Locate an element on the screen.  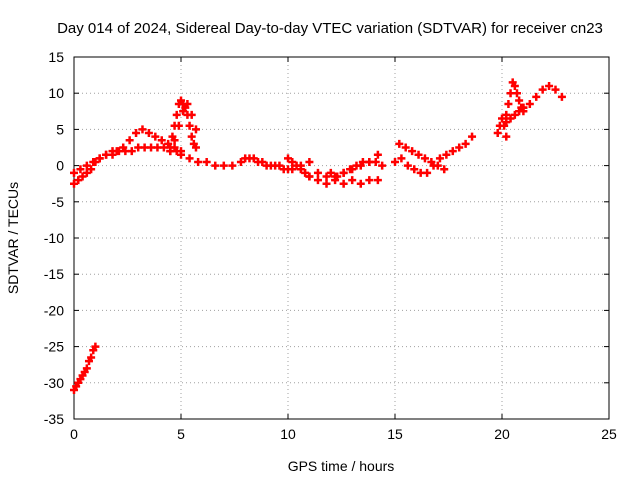
x-tick-label: 0 is located at coordinates (74, 434).